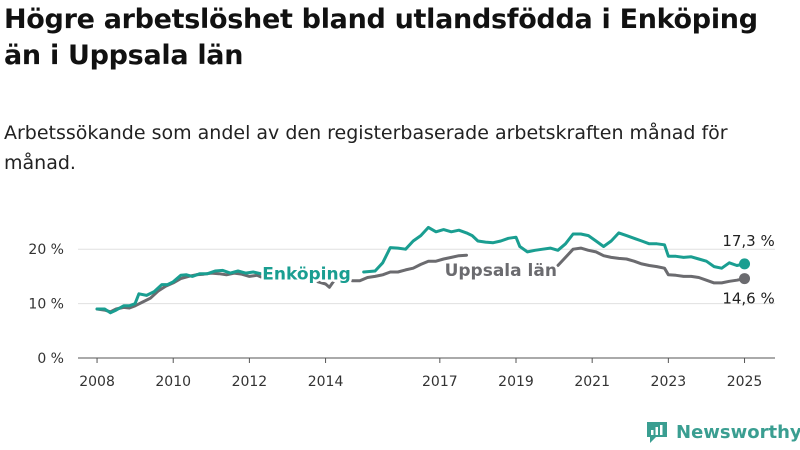  What do you see at coordinates (179, 291) in the screenshot?
I see `series-line-enköping-0` at bounding box center [179, 291].